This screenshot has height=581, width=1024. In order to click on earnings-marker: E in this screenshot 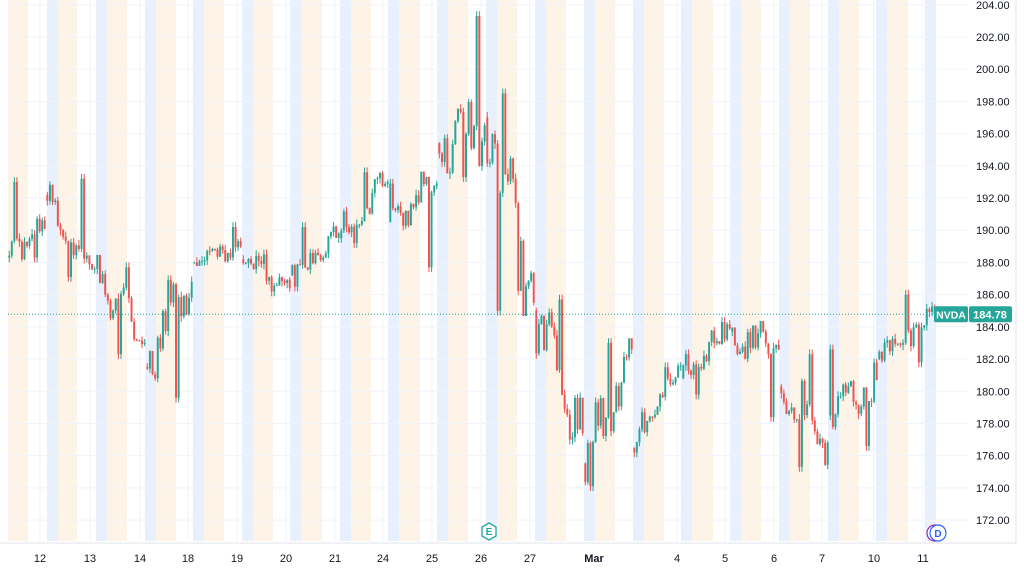, I will do `click(489, 531)`.